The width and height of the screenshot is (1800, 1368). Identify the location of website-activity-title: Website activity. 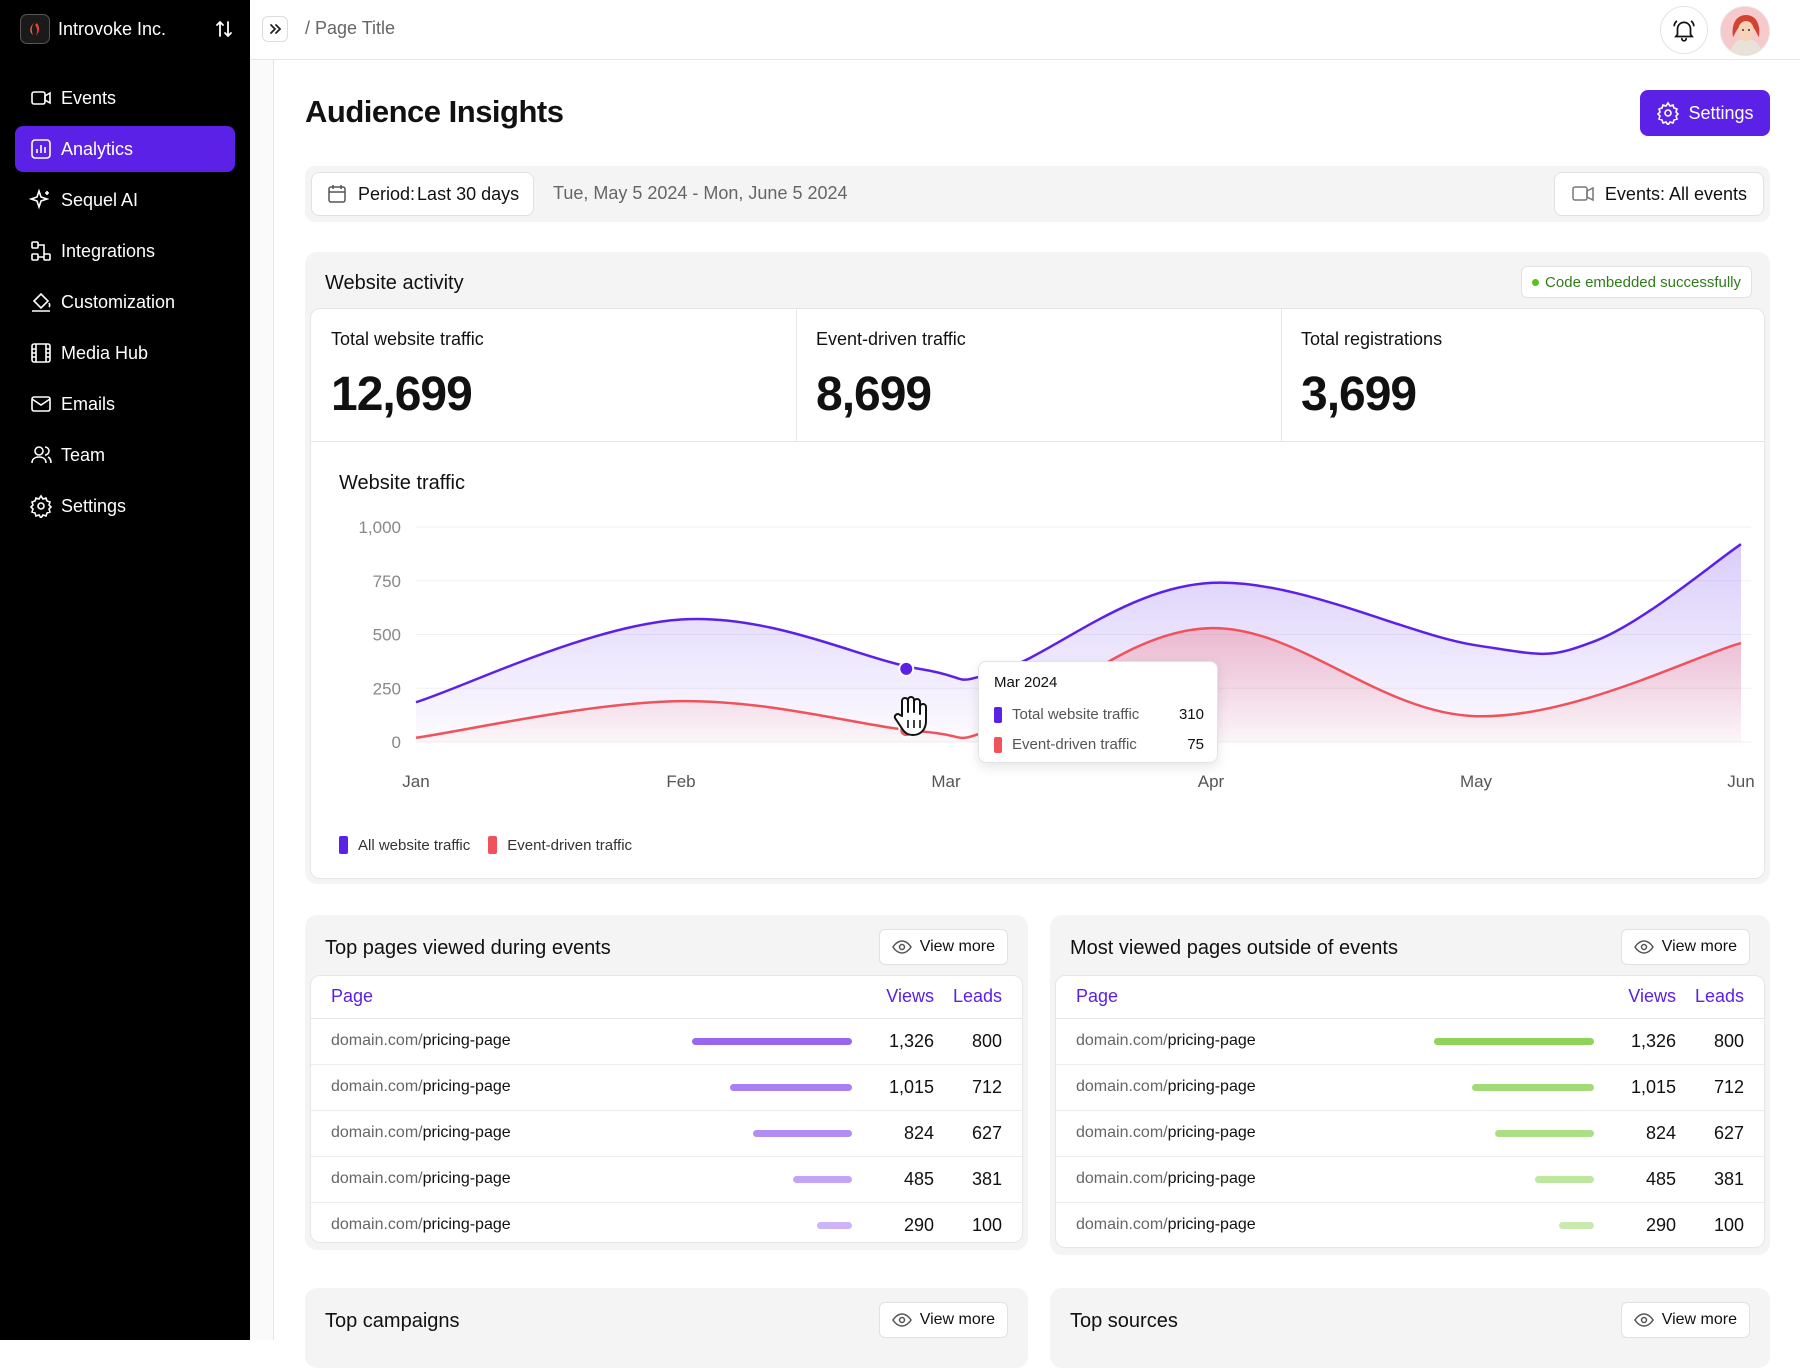
(394, 283).